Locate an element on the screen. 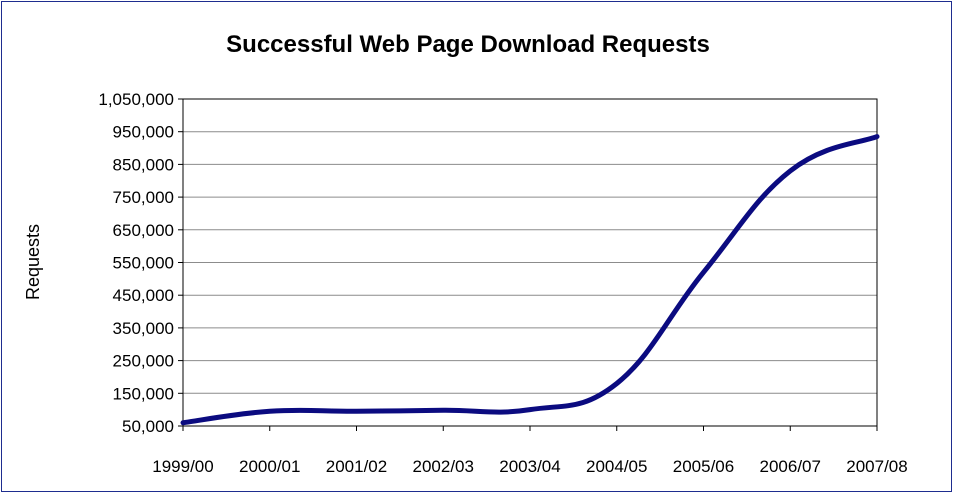 The width and height of the screenshot is (954, 493). y-tick-label: 250,000 is located at coordinates (143, 361).